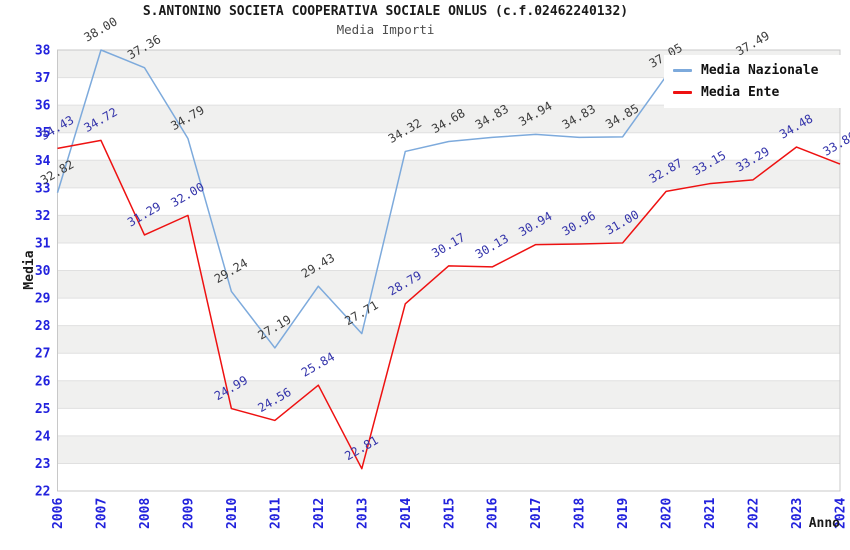 The width and height of the screenshot is (850, 550). Describe the element at coordinates (43, 106) in the screenshot. I see `y-tick-label: 36` at that location.